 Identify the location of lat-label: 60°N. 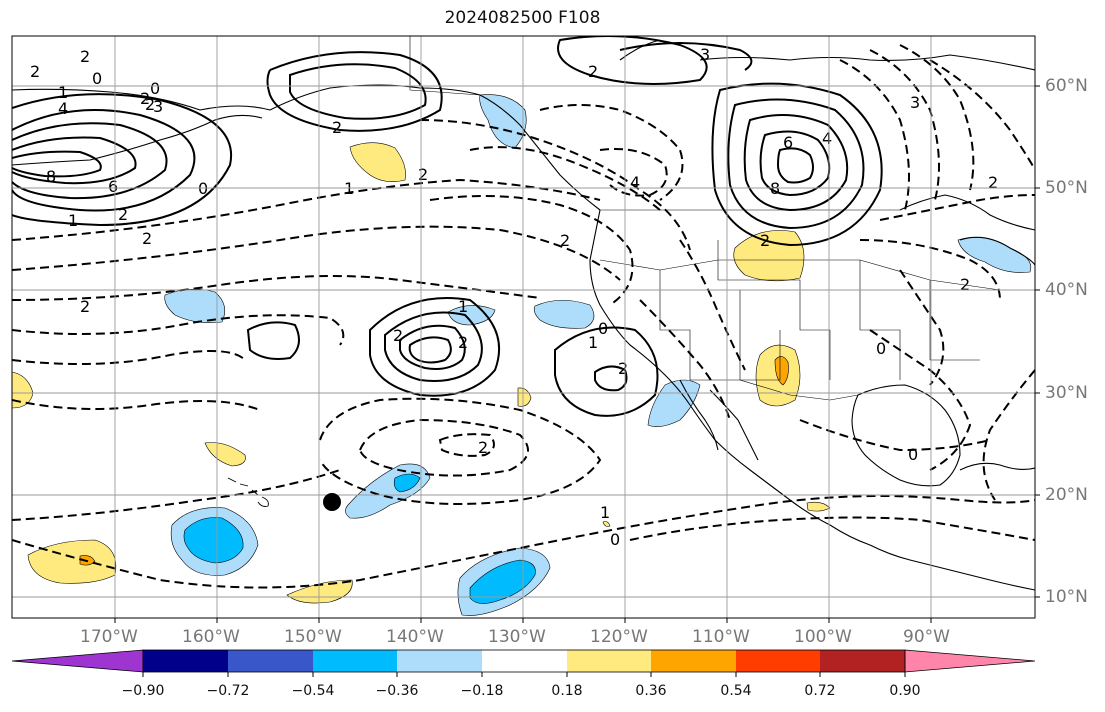
(1066, 86).